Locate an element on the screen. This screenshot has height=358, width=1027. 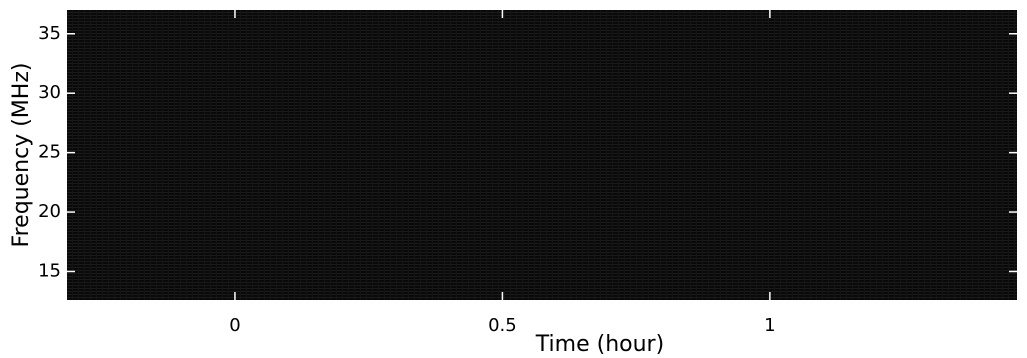
y-tick-label: 30 is located at coordinates (49, 92).